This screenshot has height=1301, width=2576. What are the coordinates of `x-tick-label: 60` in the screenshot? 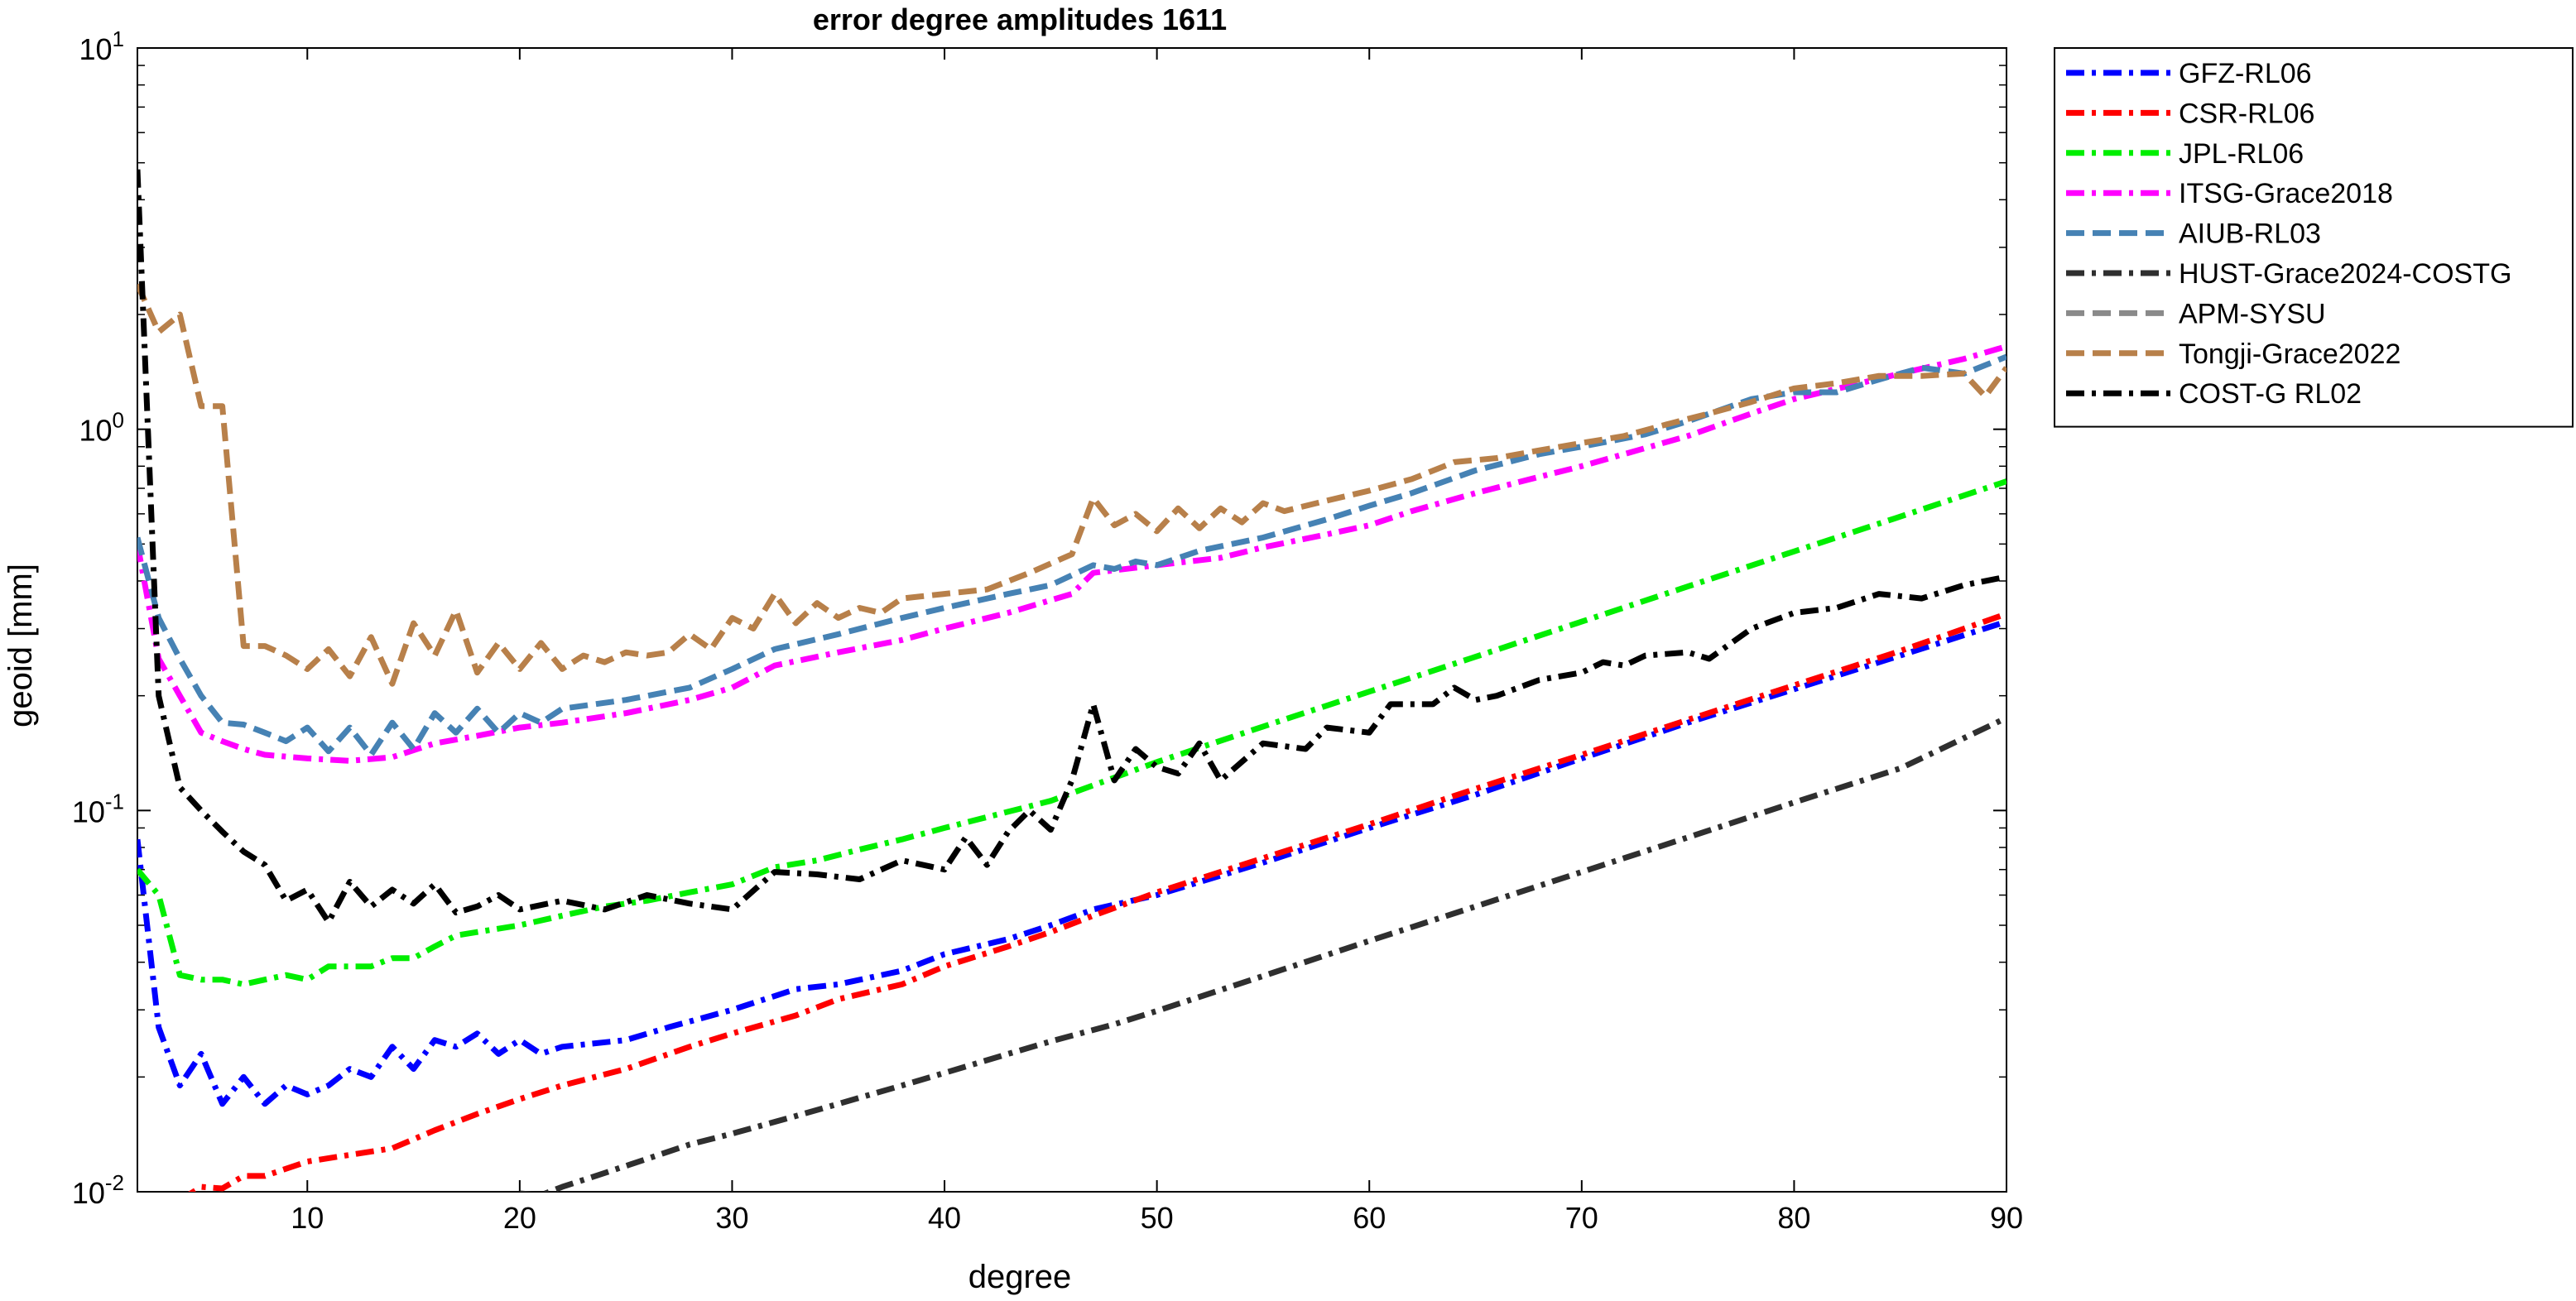 It's located at (1369, 1218).